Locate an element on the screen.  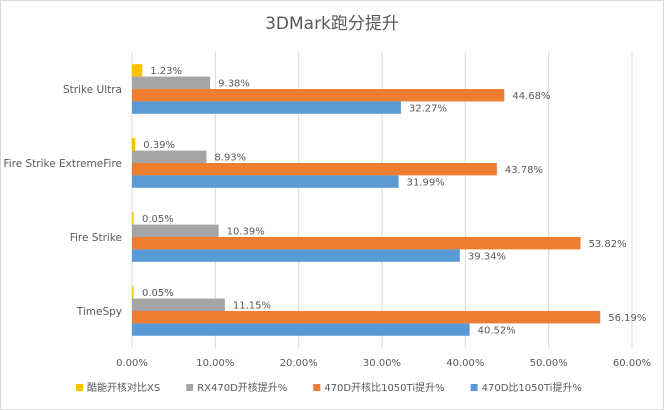
data-label: 40.52% is located at coordinates (497, 330).